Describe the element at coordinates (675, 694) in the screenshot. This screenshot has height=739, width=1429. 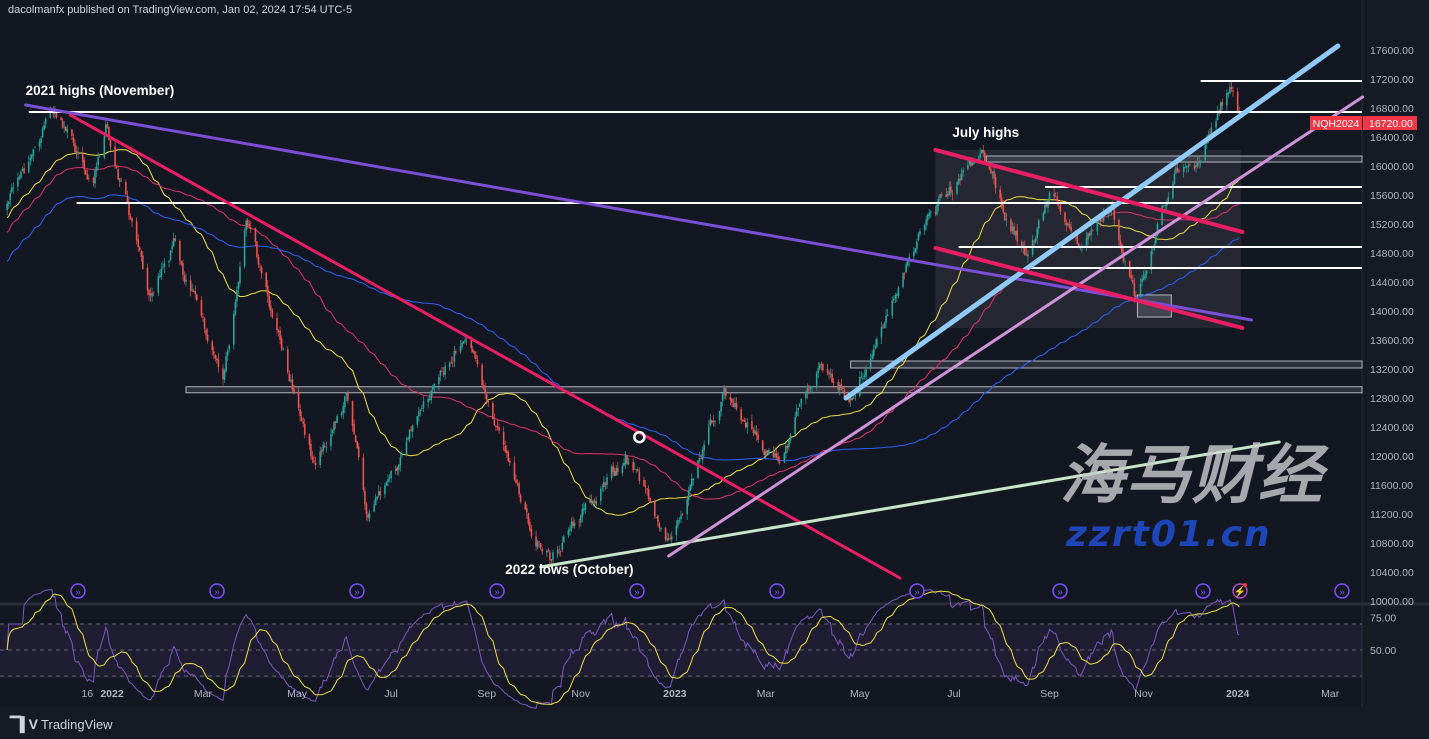
I see `time-tick-label: 2023` at that location.